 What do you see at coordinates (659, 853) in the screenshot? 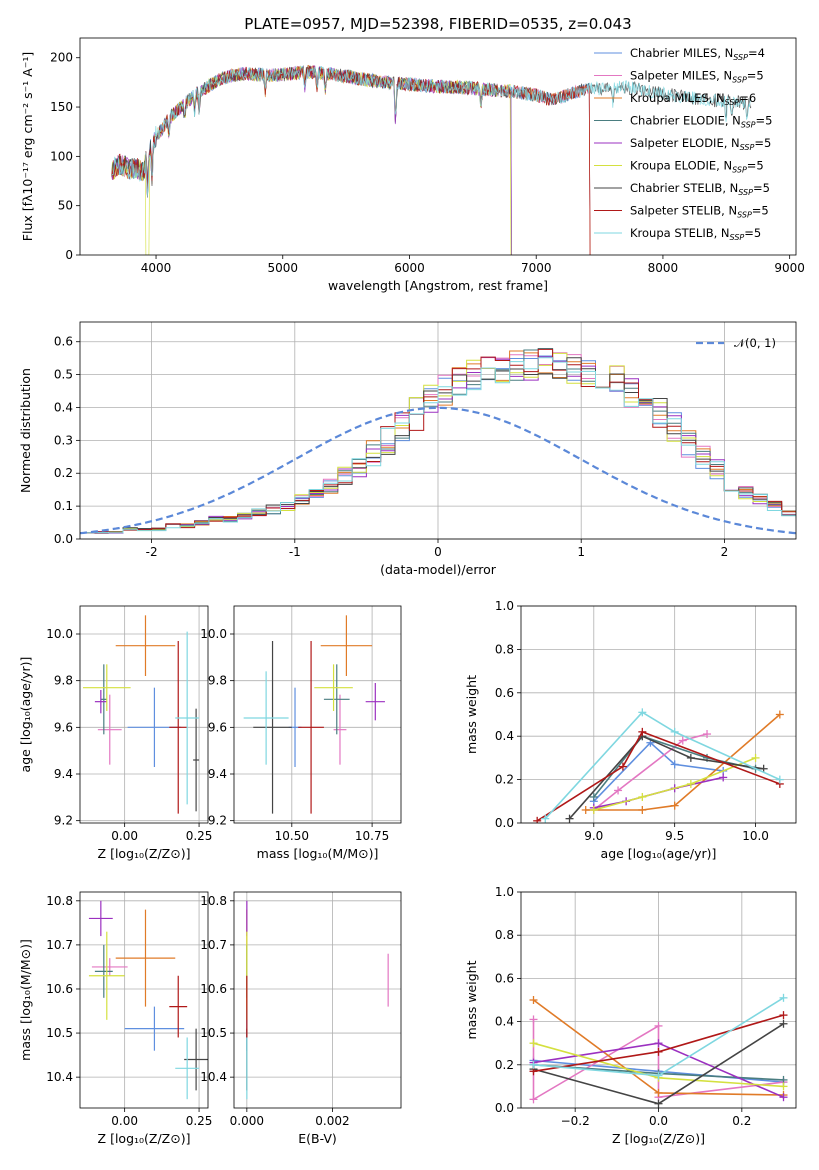
I see `x-axis-label: age [log₁₀(age/yr)]` at bounding box center [659, 853].